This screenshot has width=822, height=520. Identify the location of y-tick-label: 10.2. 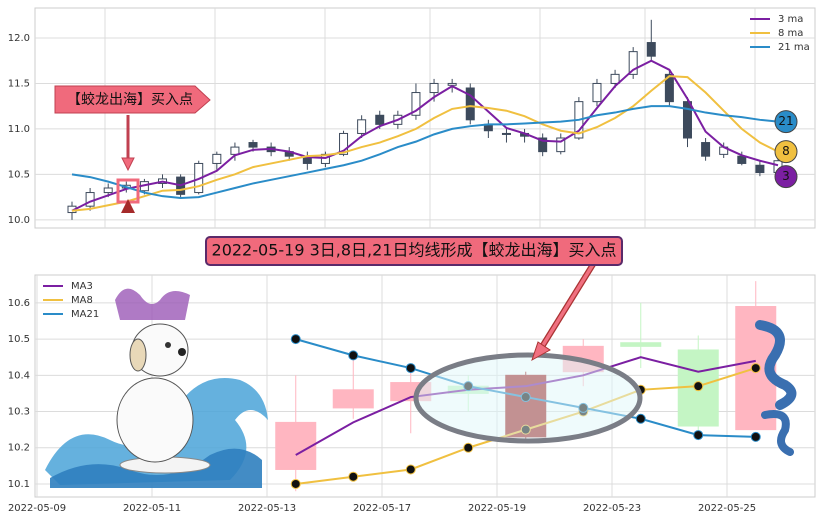
(19, 448).